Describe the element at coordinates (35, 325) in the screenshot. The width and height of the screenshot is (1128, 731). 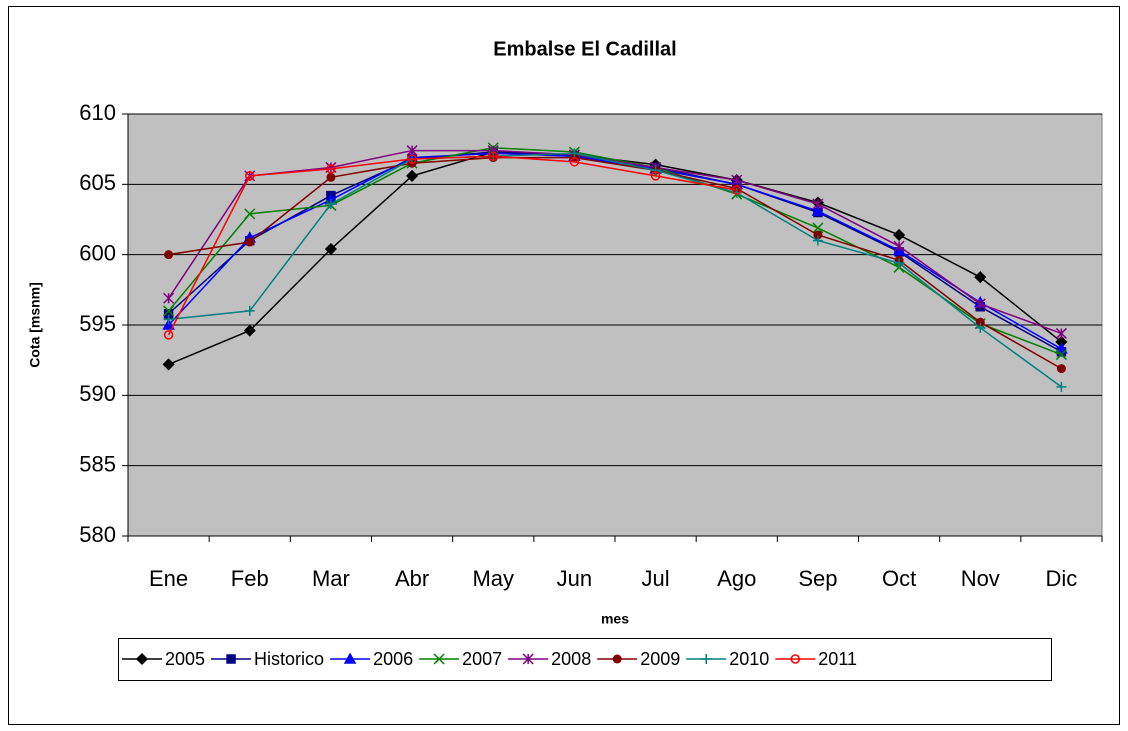
I see `y-axis-title: Cota [msnm]` at that location.